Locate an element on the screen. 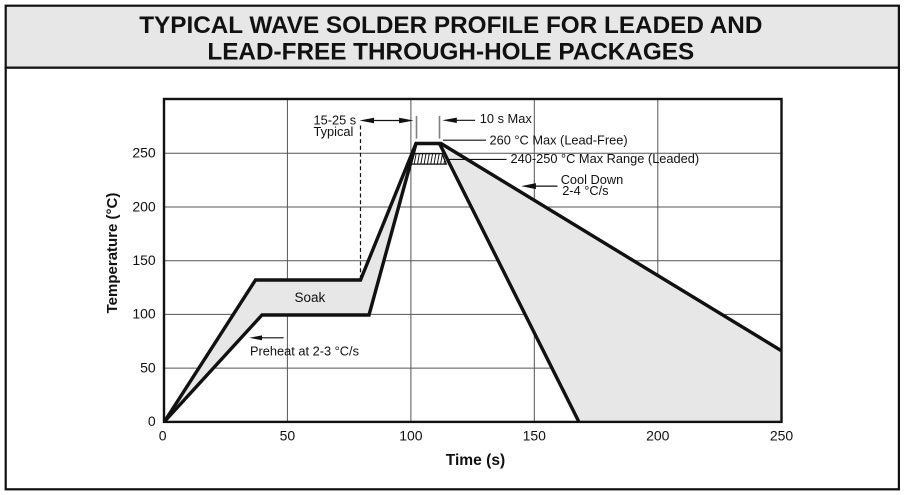  svg-text: 15-25 s is located at coordinates (335, 119).